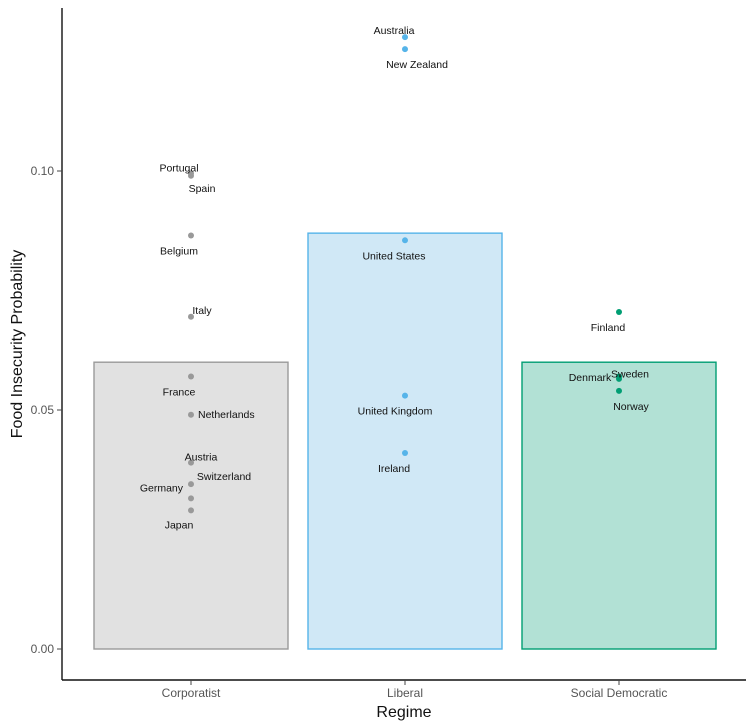 The image size is (750, 724). Describe the element at coordinates (619, 505) in the screenshot. I see `bar-social-democratic` at that location.